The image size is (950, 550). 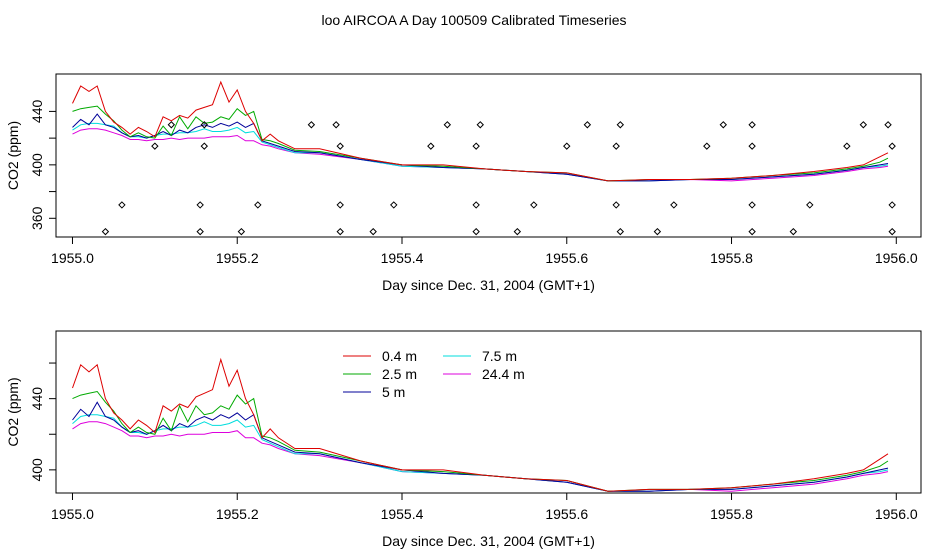 What do you see at coordinates (37, 218) in the screenshot?
I see `y-tick-label: 360` at bounding box center [37, 218].